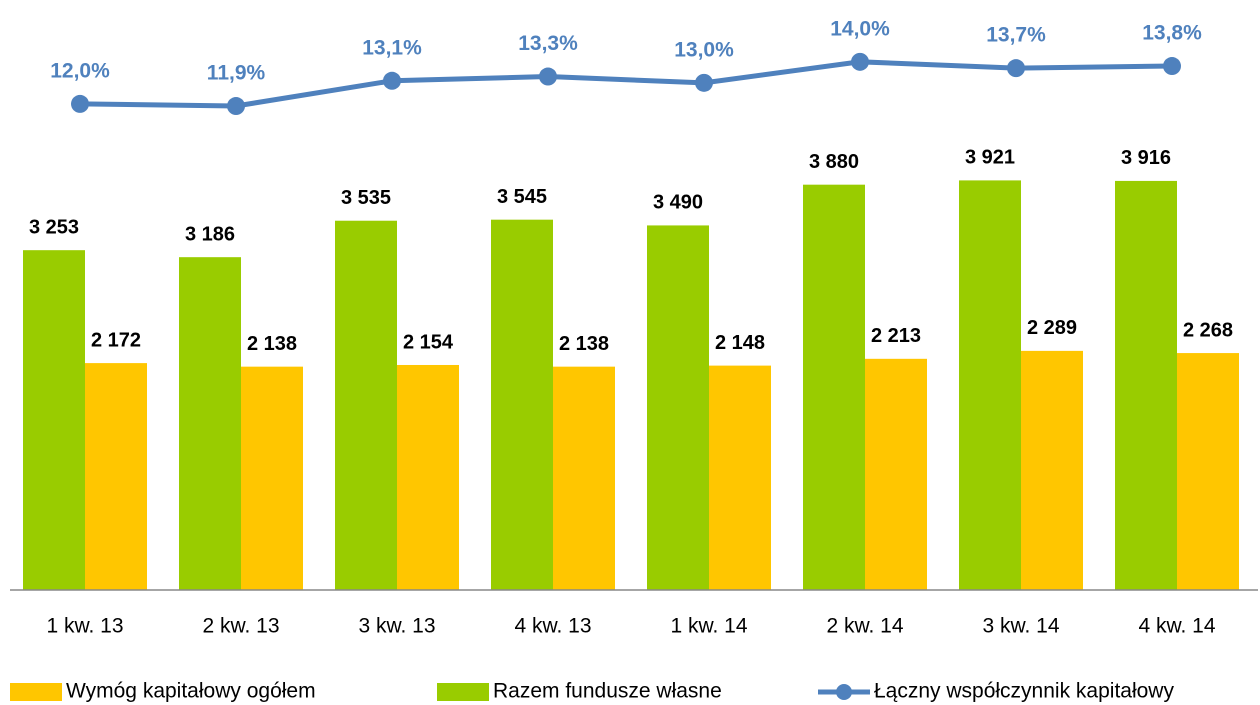  What do you see at coordinates (1208, 330) in the screenshot?
I see `value-label: 2 268` at bounding box center [1208, 330].